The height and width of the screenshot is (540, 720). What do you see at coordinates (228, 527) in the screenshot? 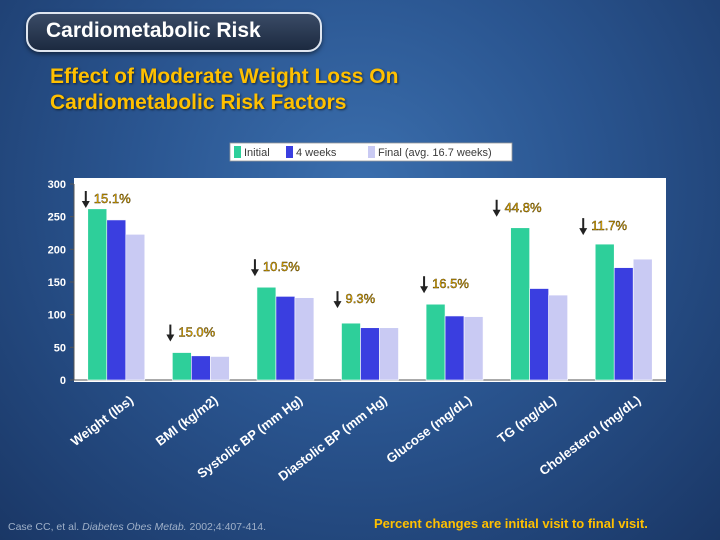
I see `citation-suffix: 2002;4:407-414.` at bounding box center [228, 527].